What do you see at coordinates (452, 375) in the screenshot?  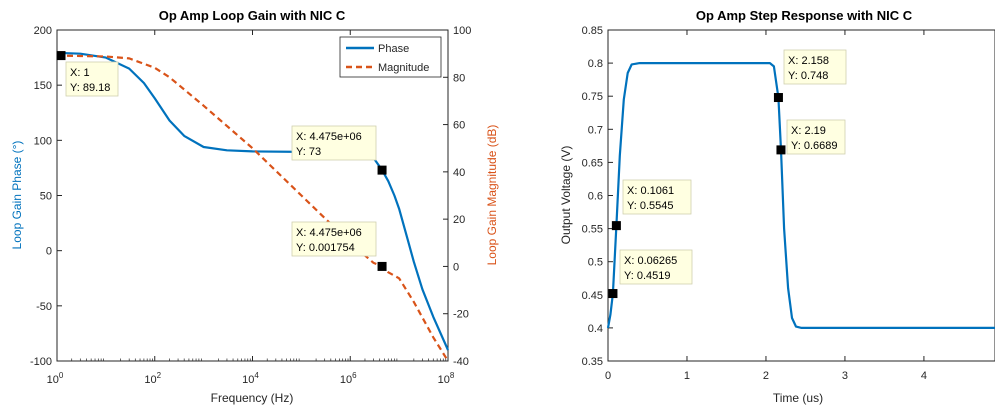 I see `x-tick-exponent: 8` at bounding box center [452, 375].